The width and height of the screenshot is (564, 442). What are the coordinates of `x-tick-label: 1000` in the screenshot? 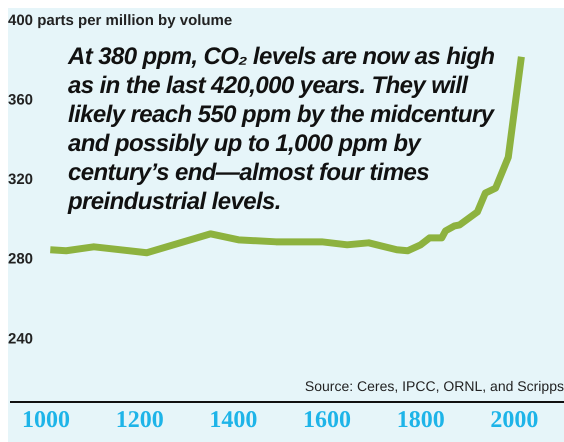 It's located at (46, 420).